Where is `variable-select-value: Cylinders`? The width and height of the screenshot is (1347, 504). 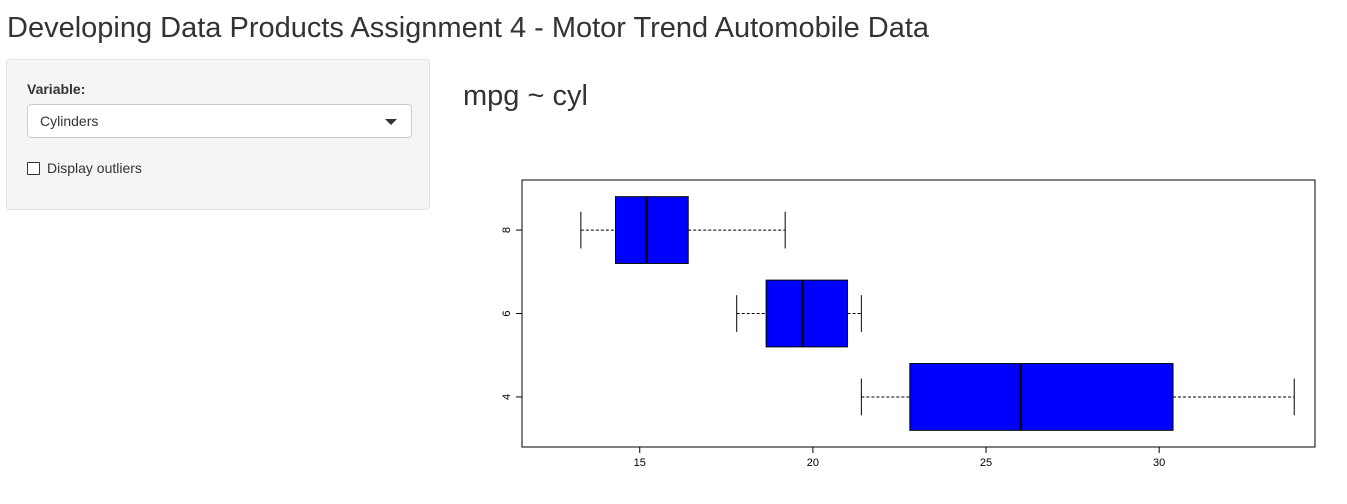
variable-select-value: Cylinders is located at coordinates (69, 121).